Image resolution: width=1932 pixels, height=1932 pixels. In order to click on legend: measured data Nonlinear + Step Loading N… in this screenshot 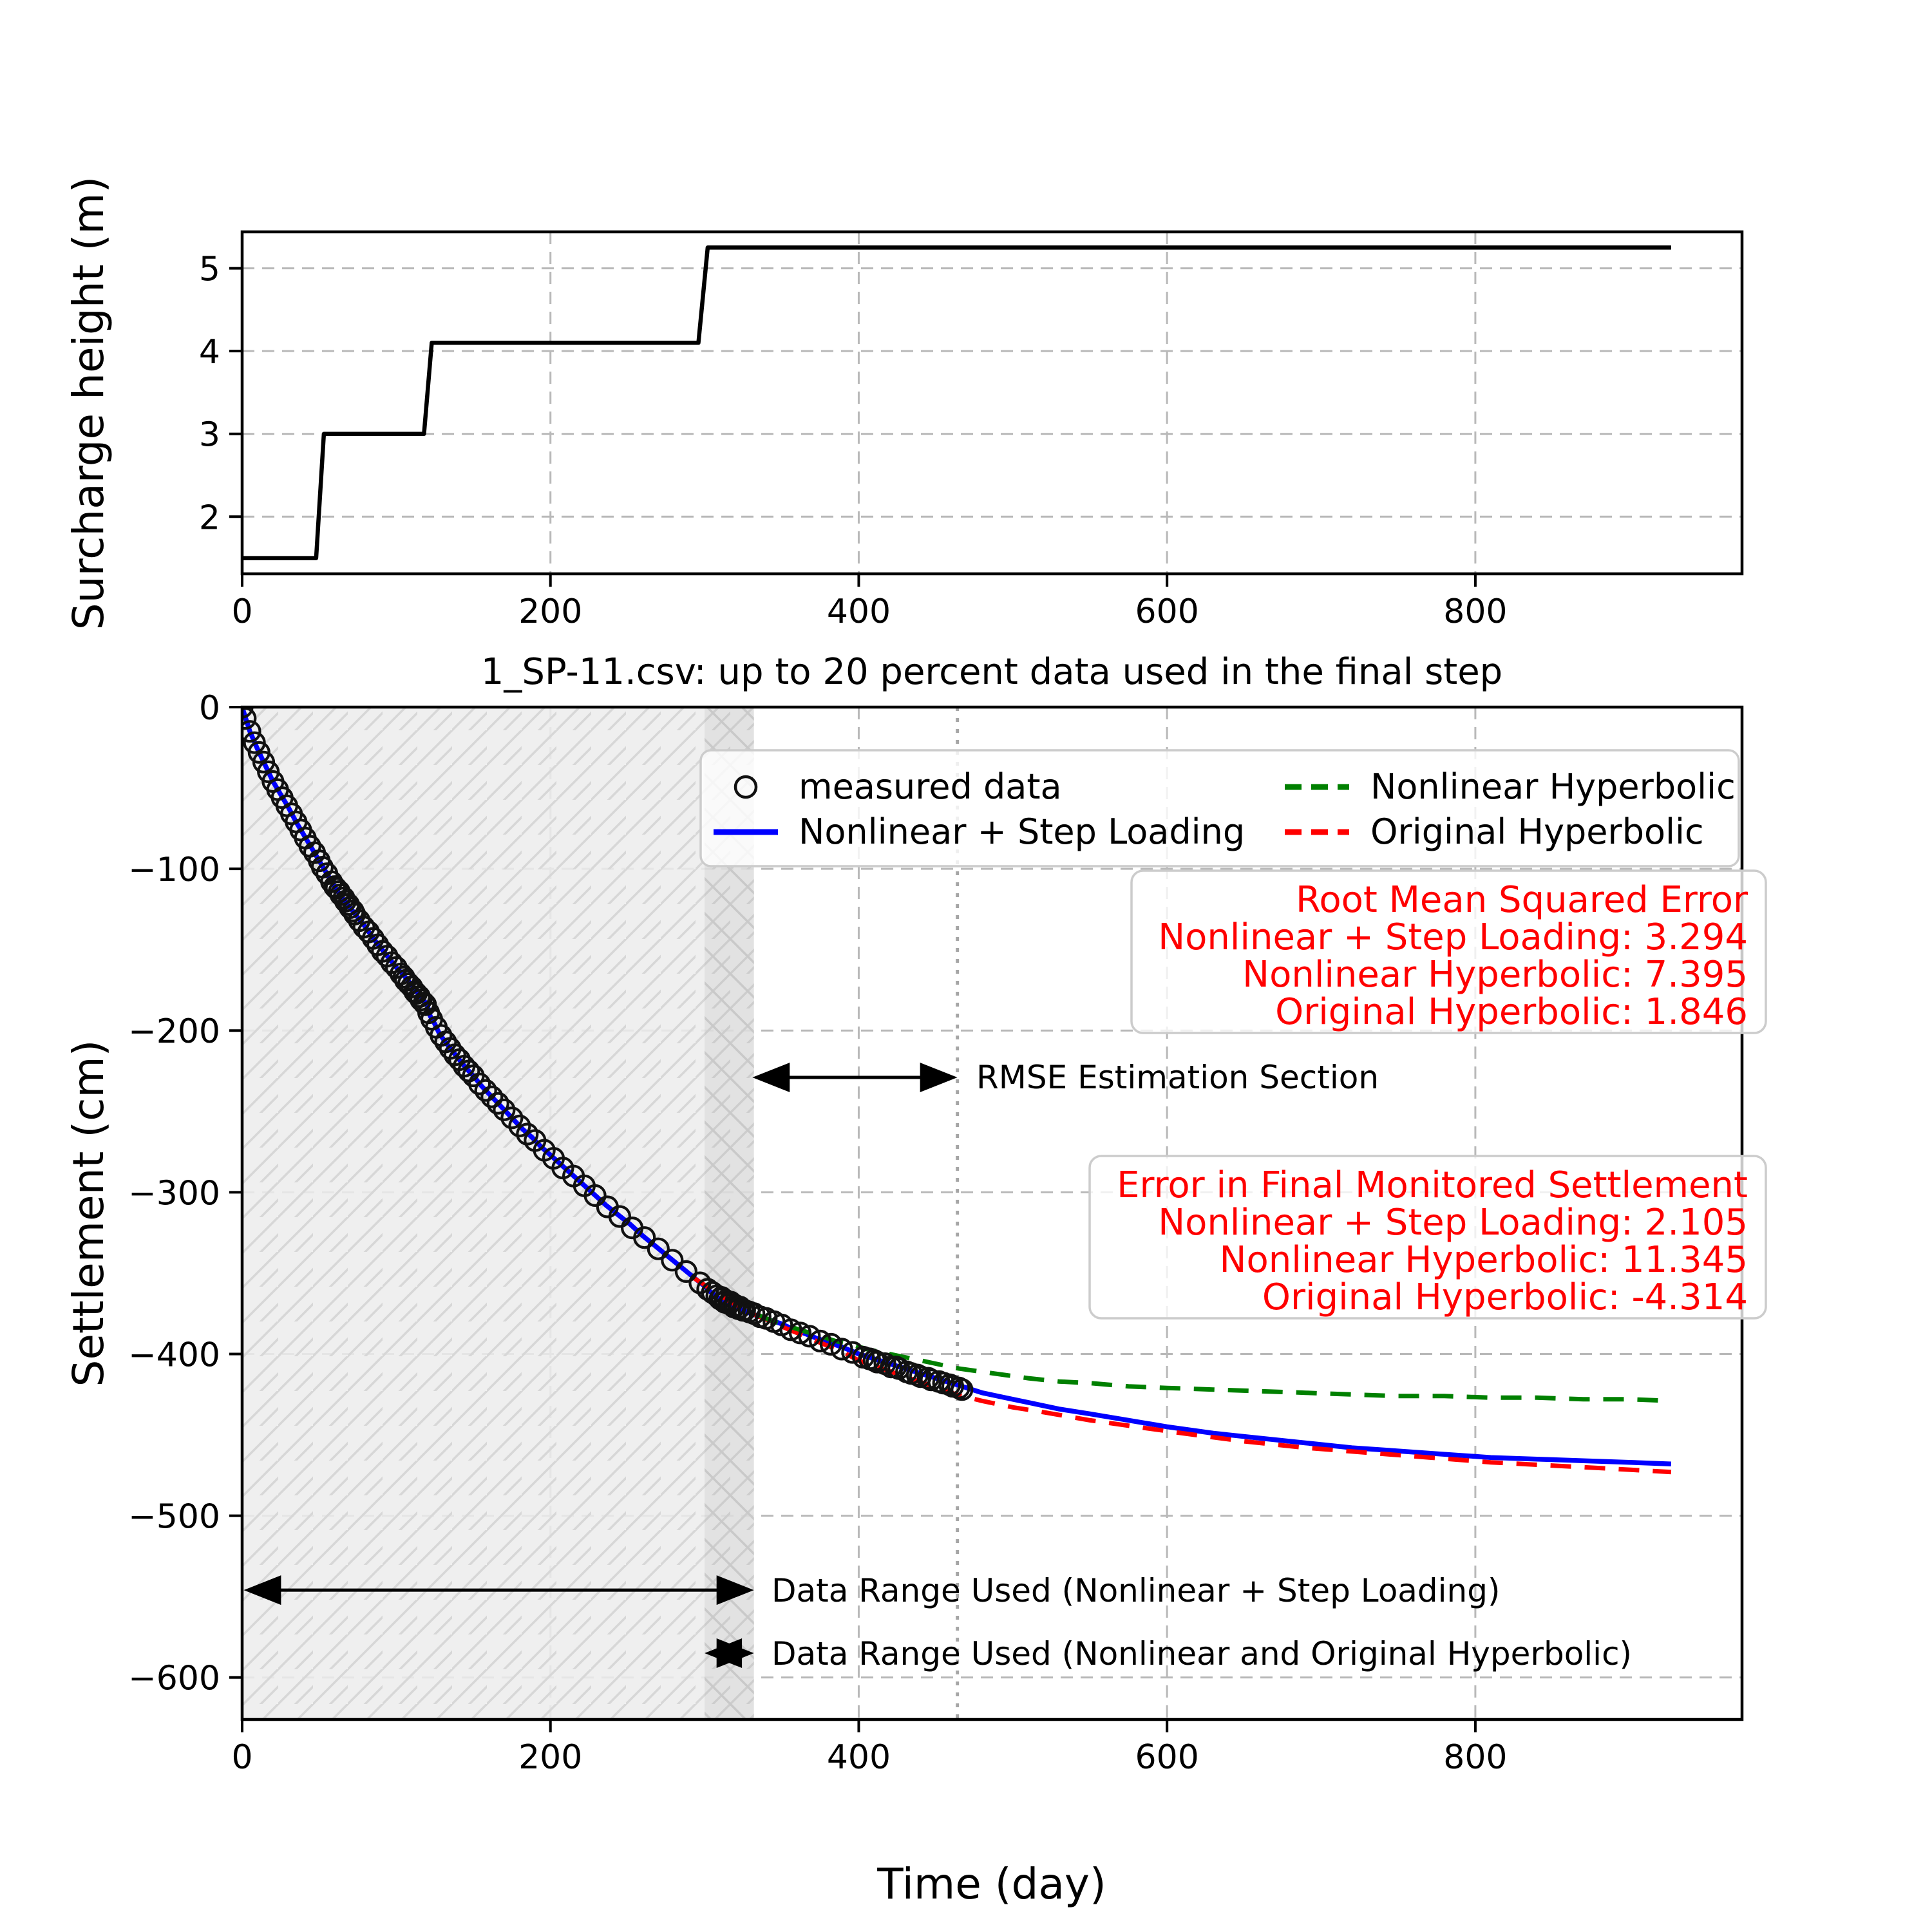, I will do `click(1220, 808)`.